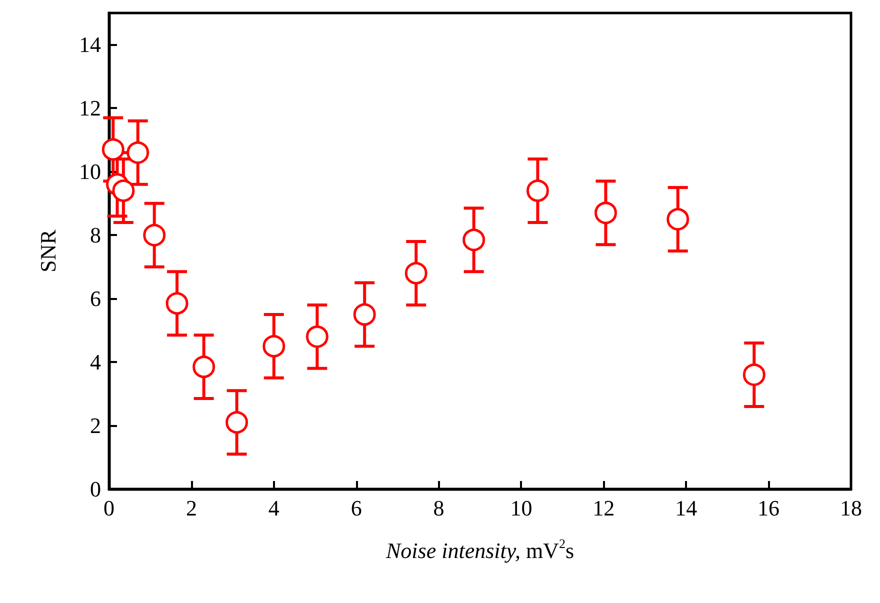  I want to click on y-axis-title: SNR, so click(48, 250).